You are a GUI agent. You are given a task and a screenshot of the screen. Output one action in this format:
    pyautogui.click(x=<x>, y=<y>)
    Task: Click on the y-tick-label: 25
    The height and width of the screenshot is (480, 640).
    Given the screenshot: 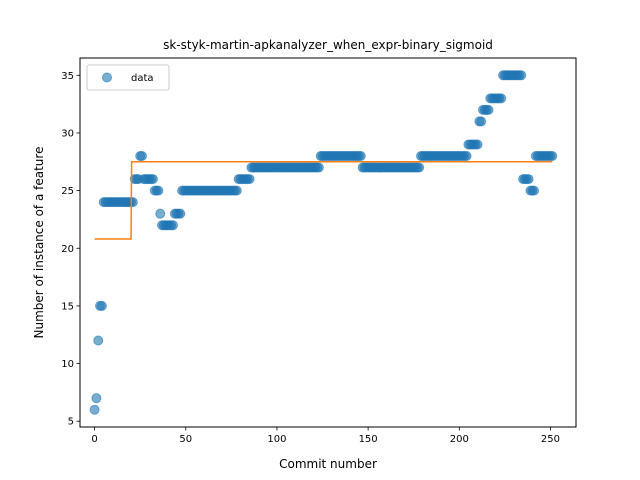 What is the action you would take?
    pyautogui.click(x=67, y=191)
    